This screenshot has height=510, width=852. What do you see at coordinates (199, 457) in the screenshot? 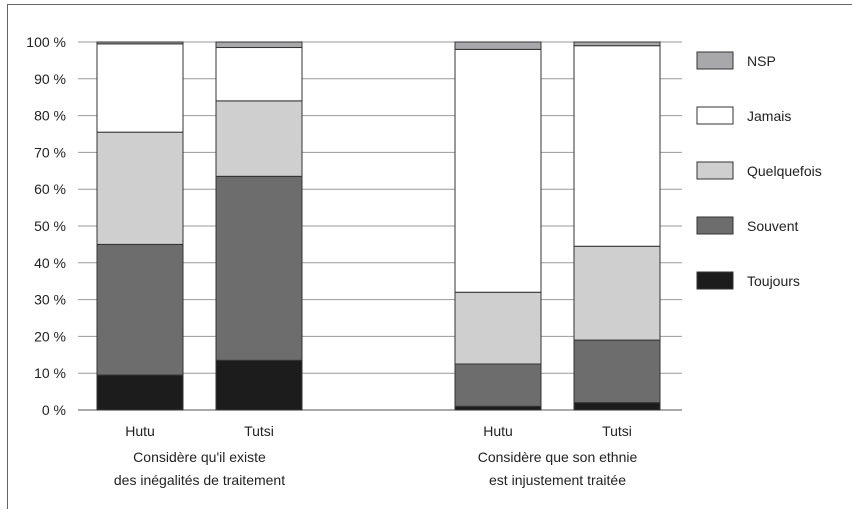
I see `group-label-line: Considère qu'il existe` at bounding box center [199, 457].